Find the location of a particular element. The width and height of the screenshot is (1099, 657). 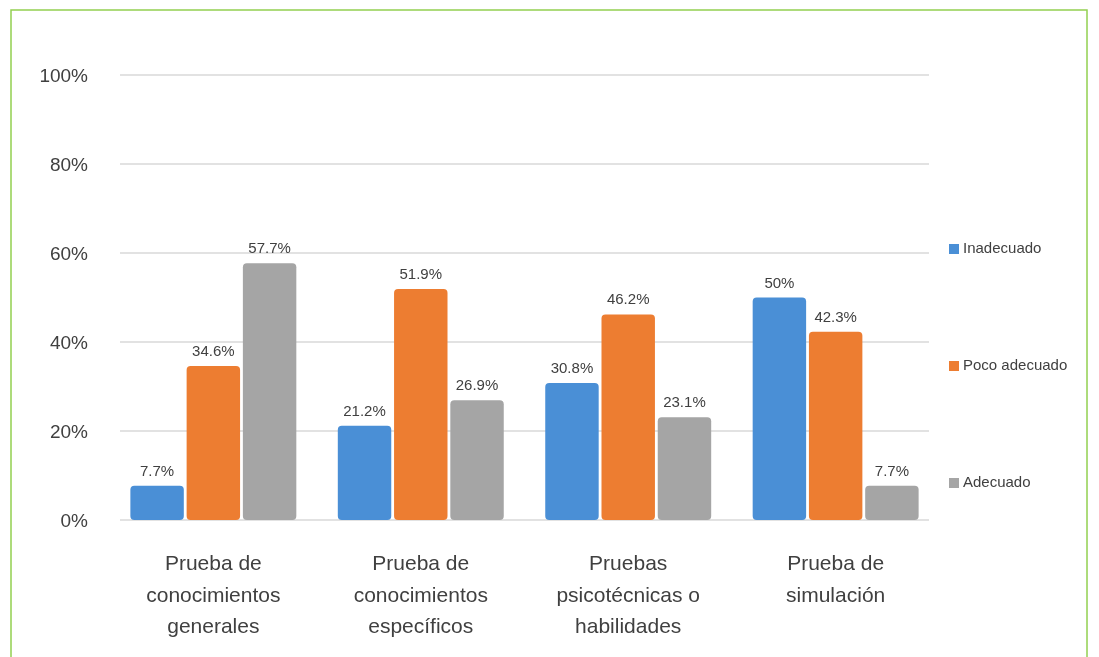

data-label: 23.1% is located at coordinates (684, 402).